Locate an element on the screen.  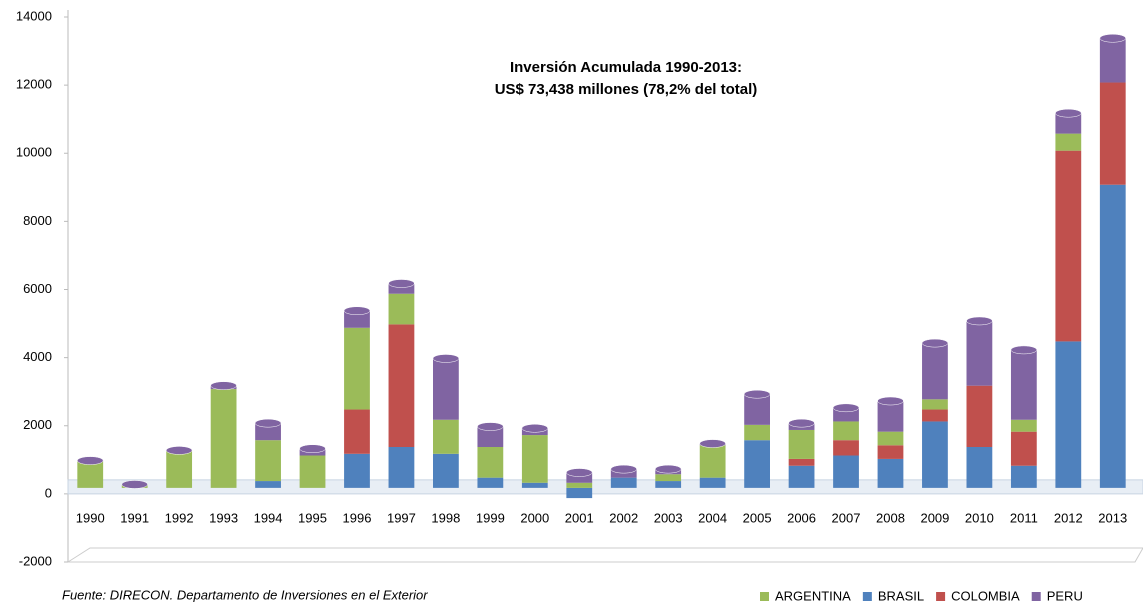
x-tick-label: 1998 is located at coordinates (445, 517).